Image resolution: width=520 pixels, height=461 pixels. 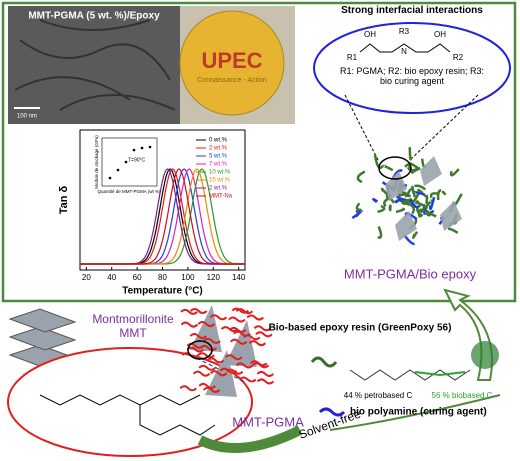 I want to click on x-tick-label: 100, so click(x=188, y=277).